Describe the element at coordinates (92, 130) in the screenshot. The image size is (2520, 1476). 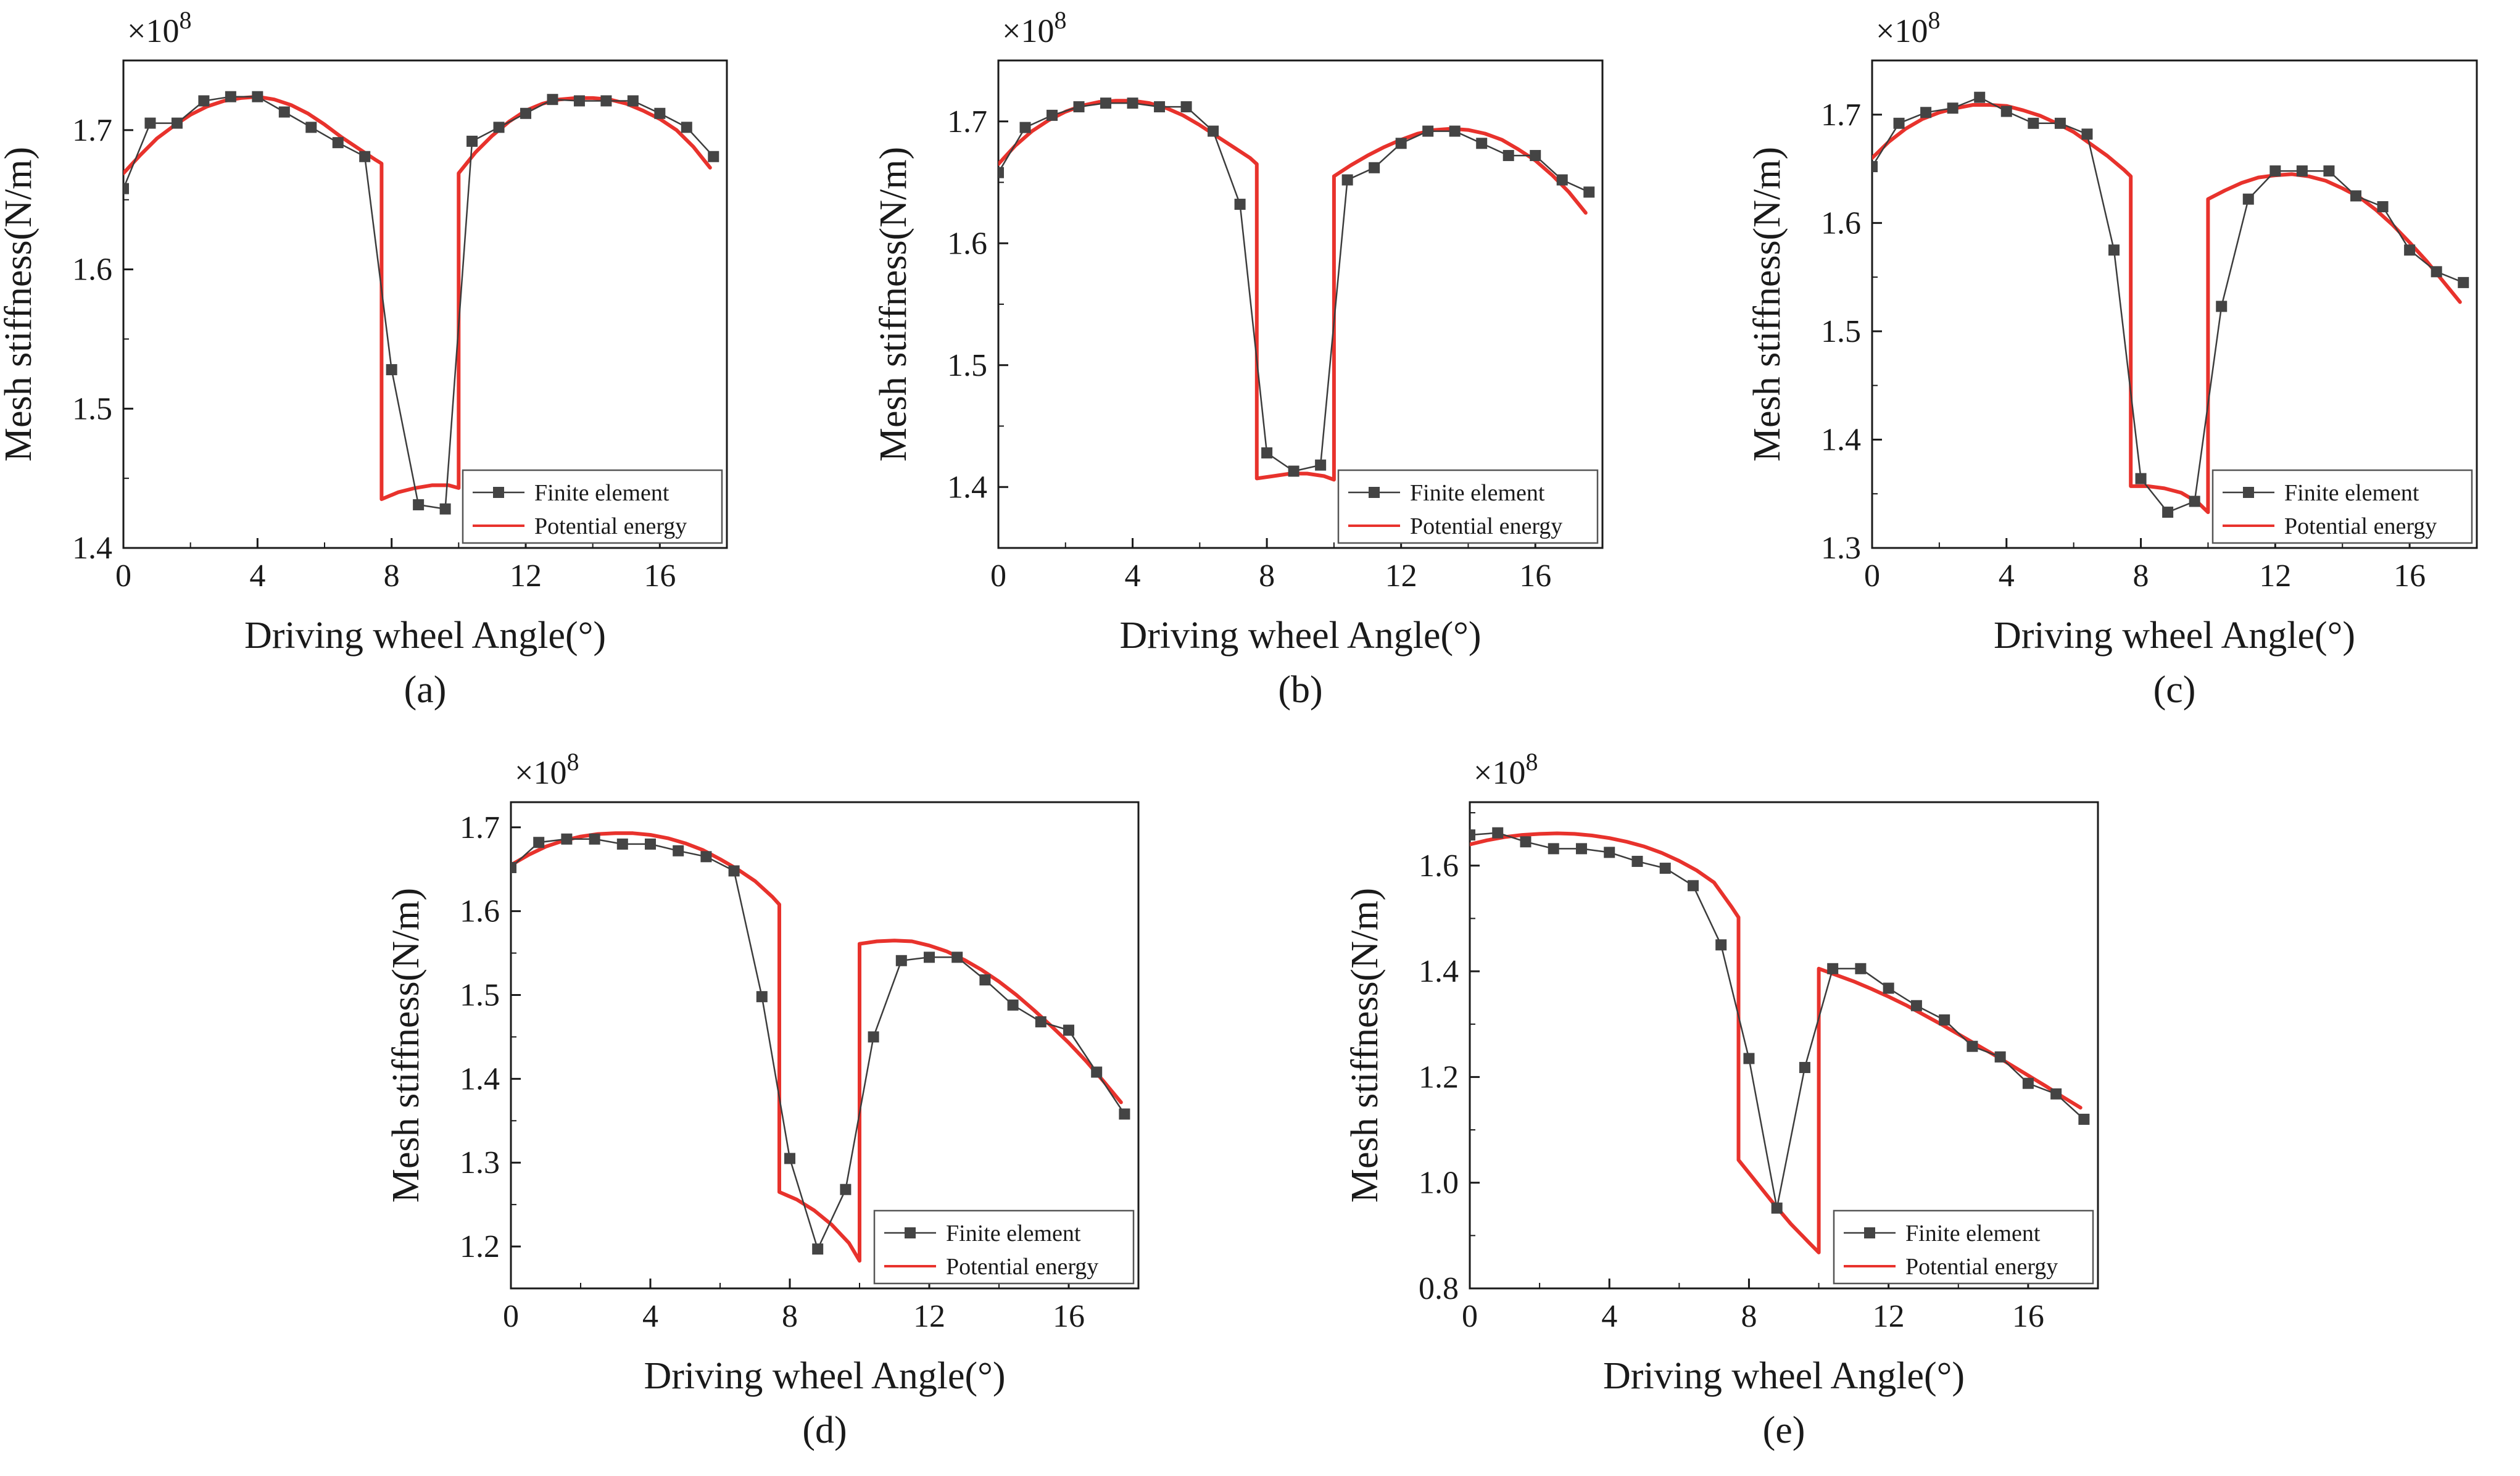
I see `y-tick-label: 1.7` at that location.